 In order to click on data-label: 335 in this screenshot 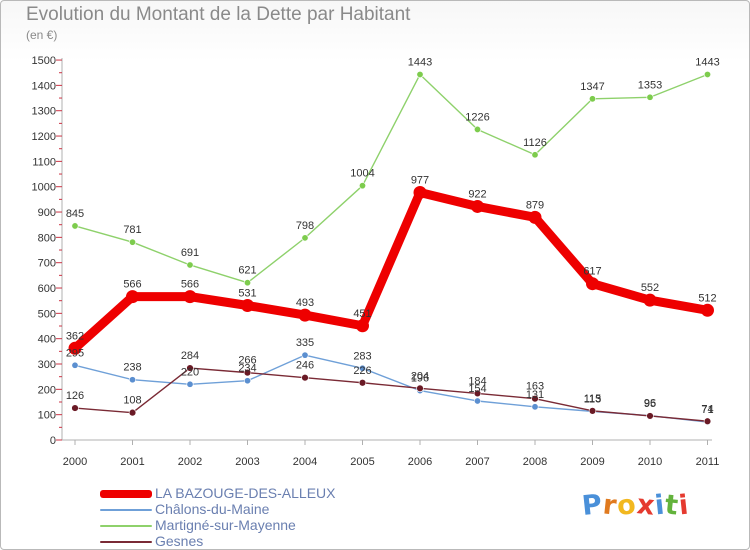, I will do `click(305, 343)`.